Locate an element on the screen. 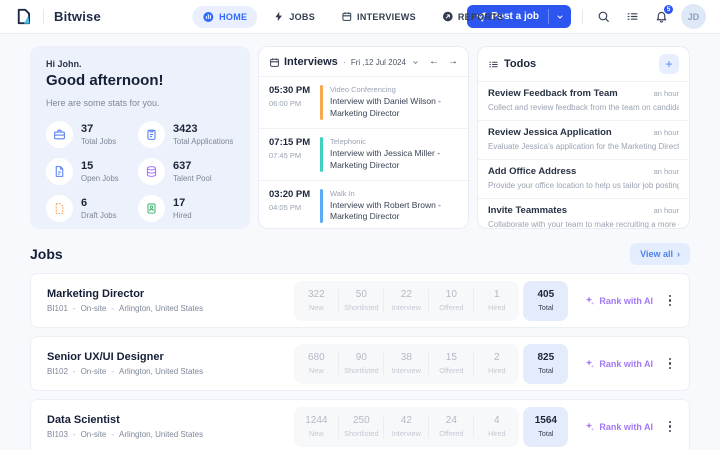  interviews-title: Interviews is located at coordinates (311, 62).